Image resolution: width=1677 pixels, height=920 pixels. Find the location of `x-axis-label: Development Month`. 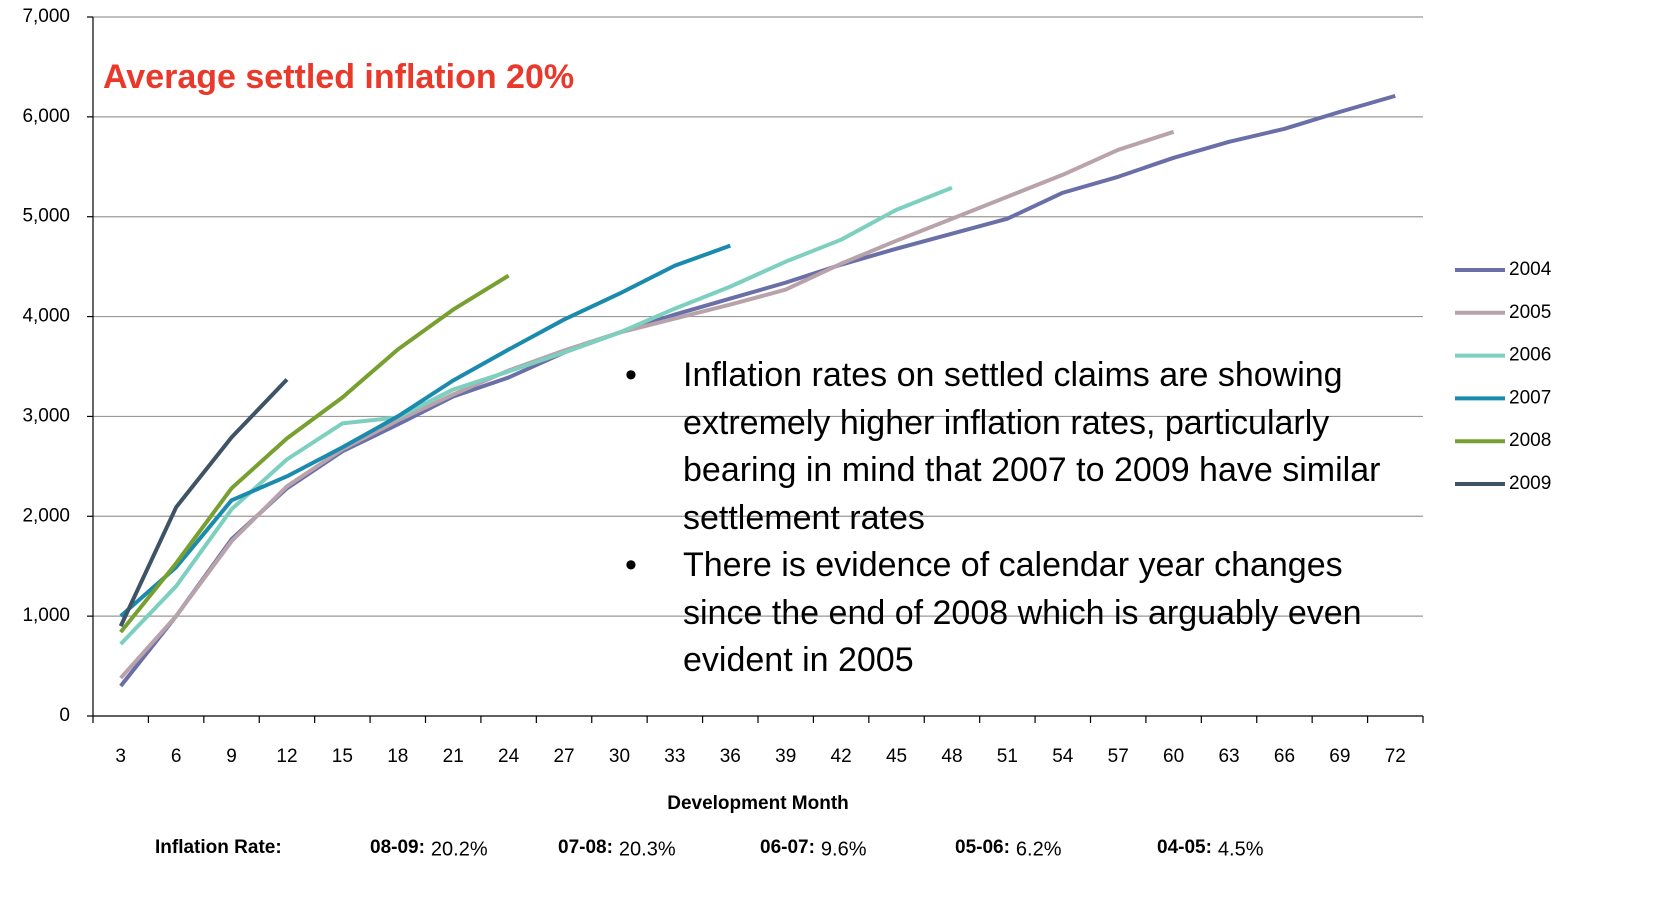

x-axis-label: Development Month is located at coordinates (758, 803).